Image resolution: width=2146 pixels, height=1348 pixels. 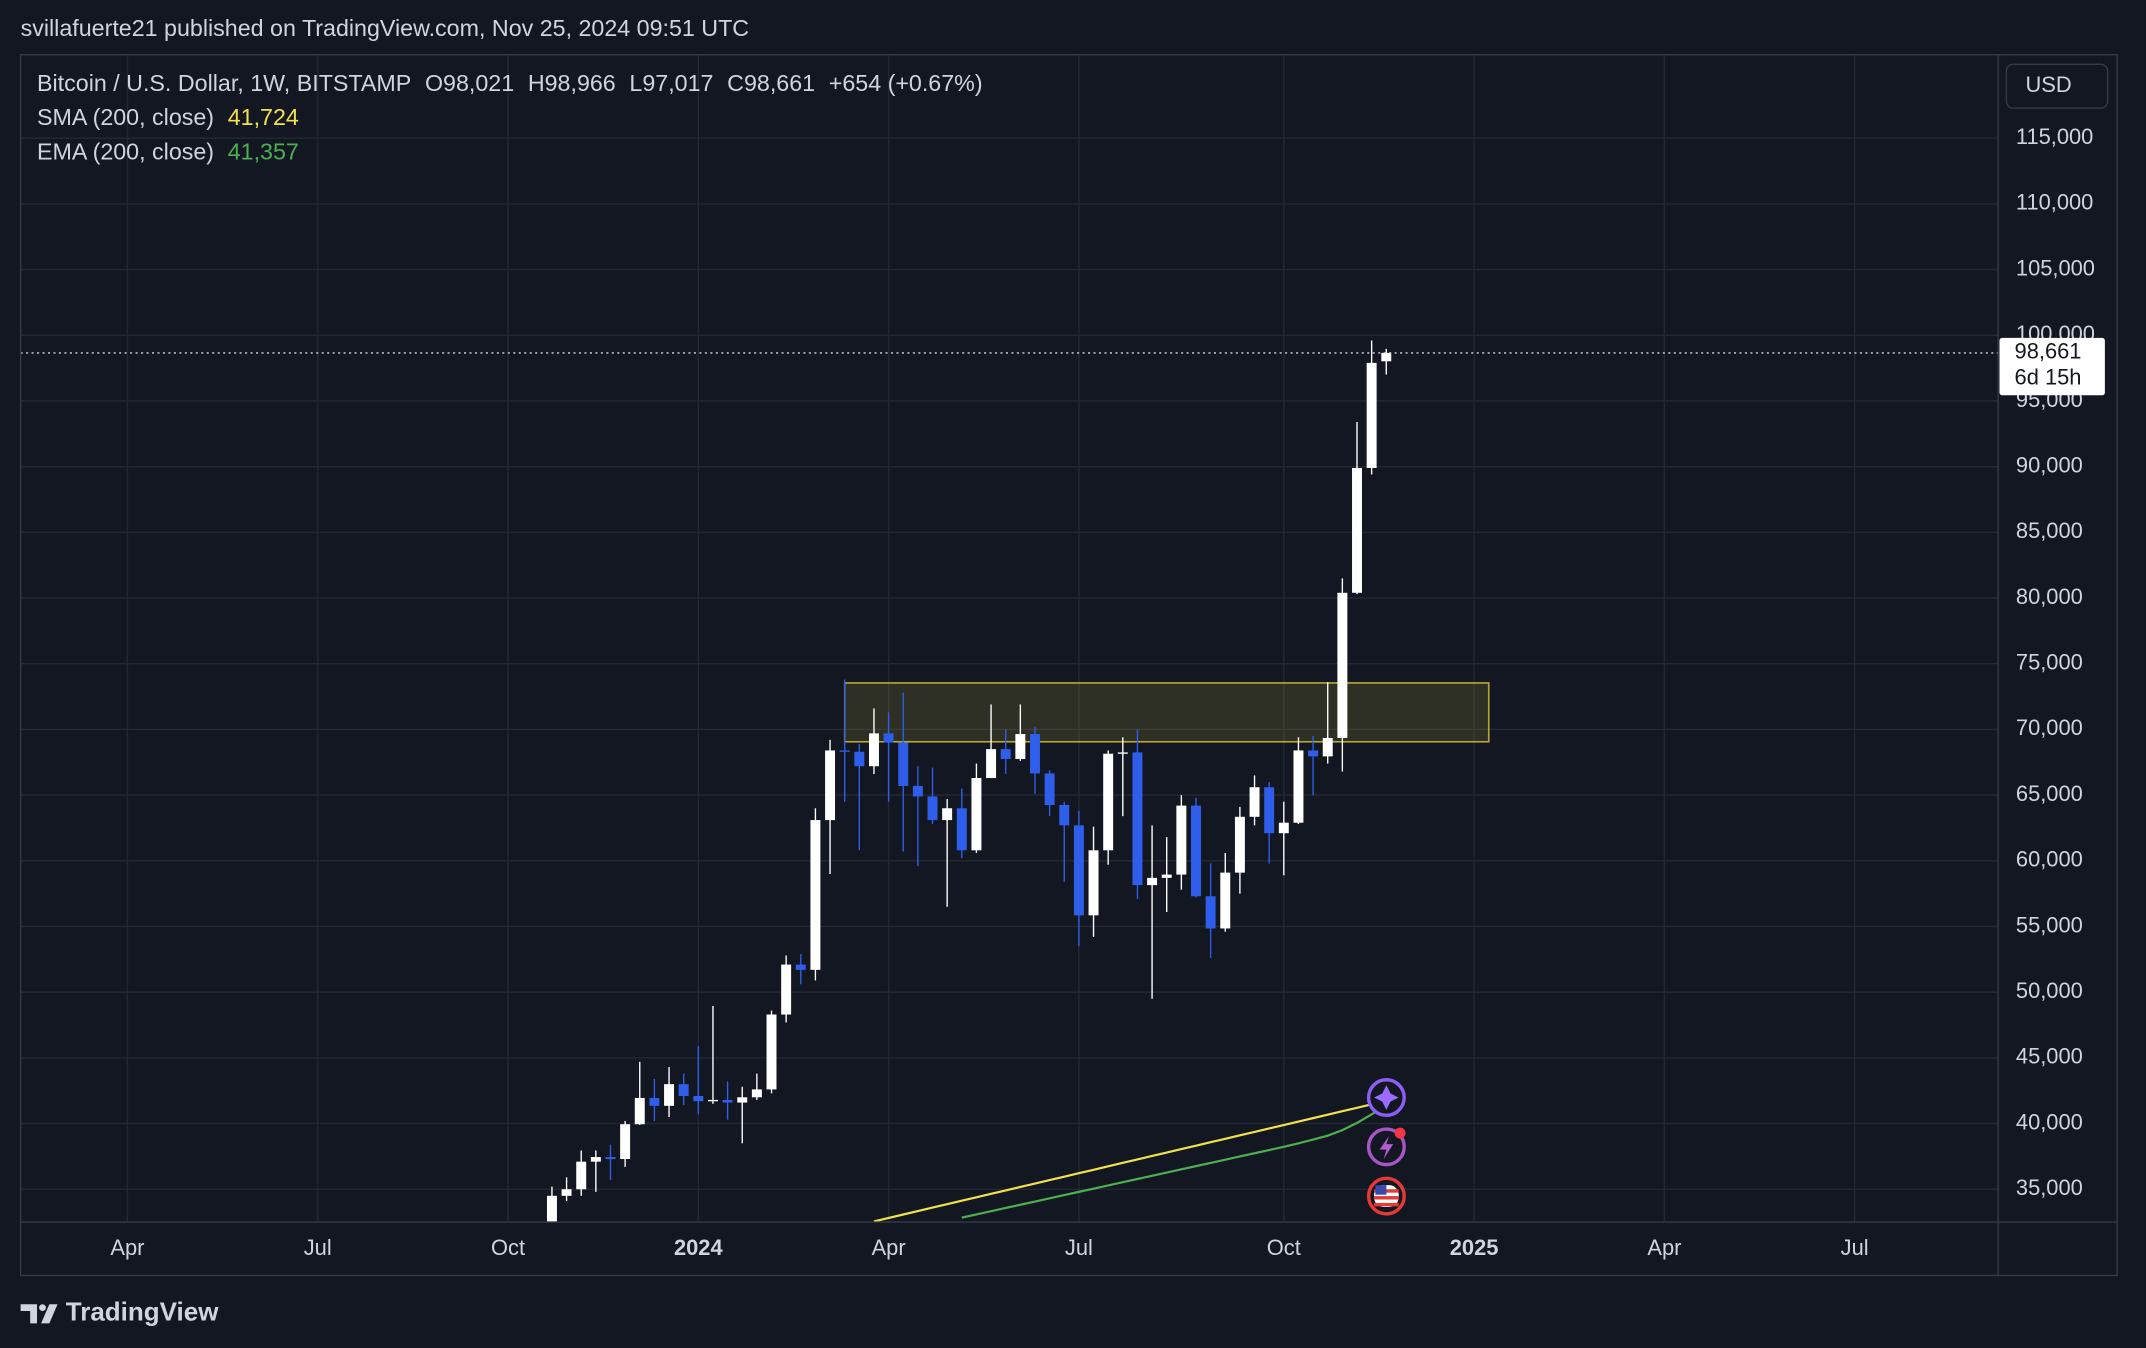 I want to click on y-tick-label: 115,000, so click(x=2054, y=136).